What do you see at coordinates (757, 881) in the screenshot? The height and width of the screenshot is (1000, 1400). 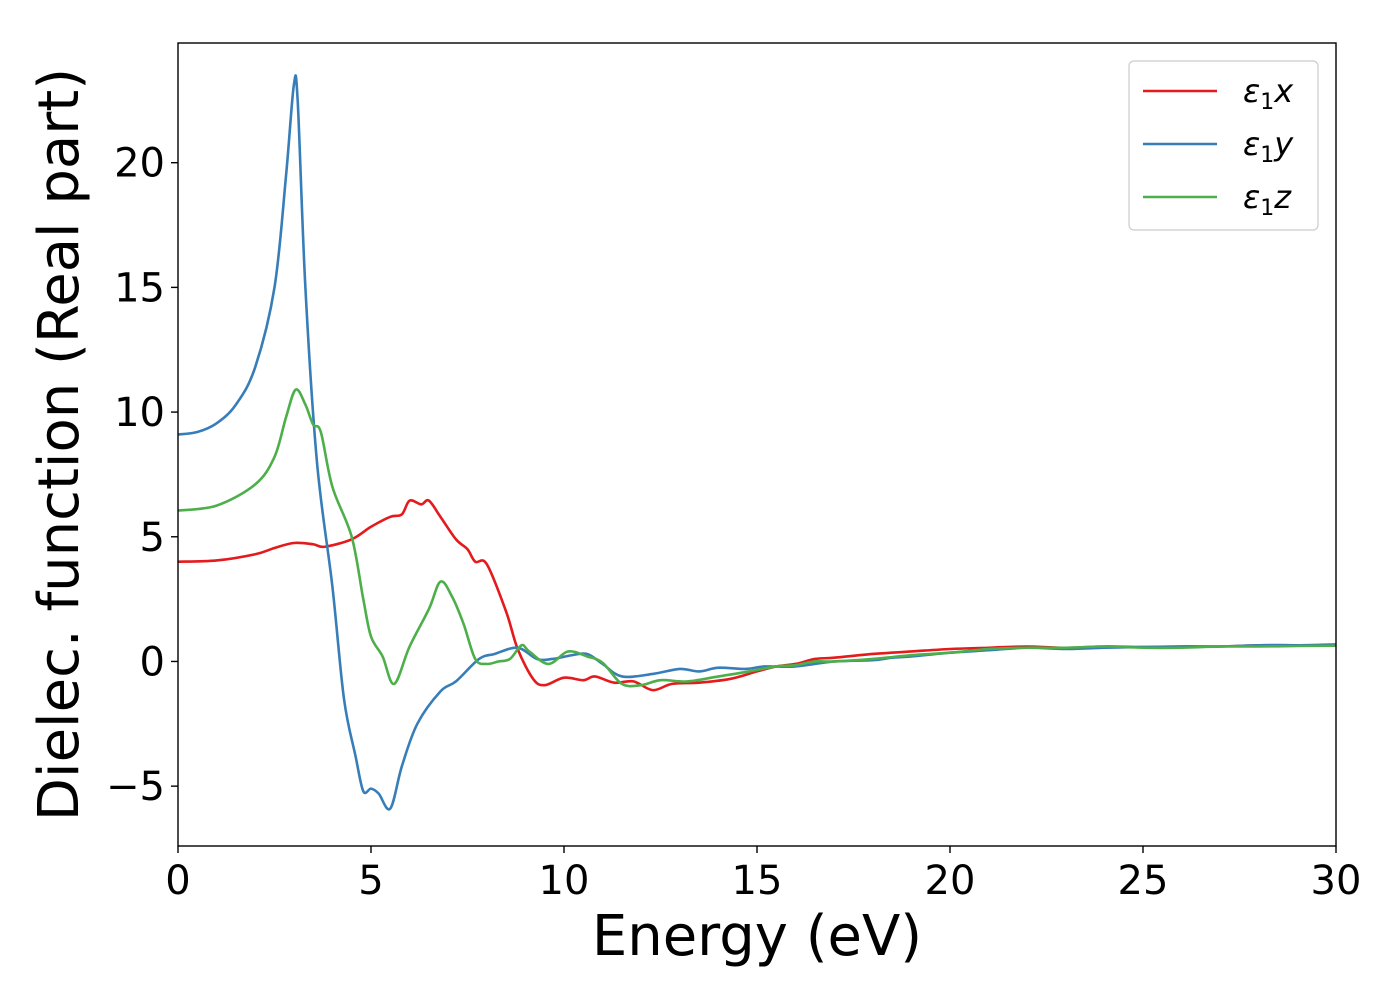 I see `x-tick-label: 15` at bounding box center [757, 881].